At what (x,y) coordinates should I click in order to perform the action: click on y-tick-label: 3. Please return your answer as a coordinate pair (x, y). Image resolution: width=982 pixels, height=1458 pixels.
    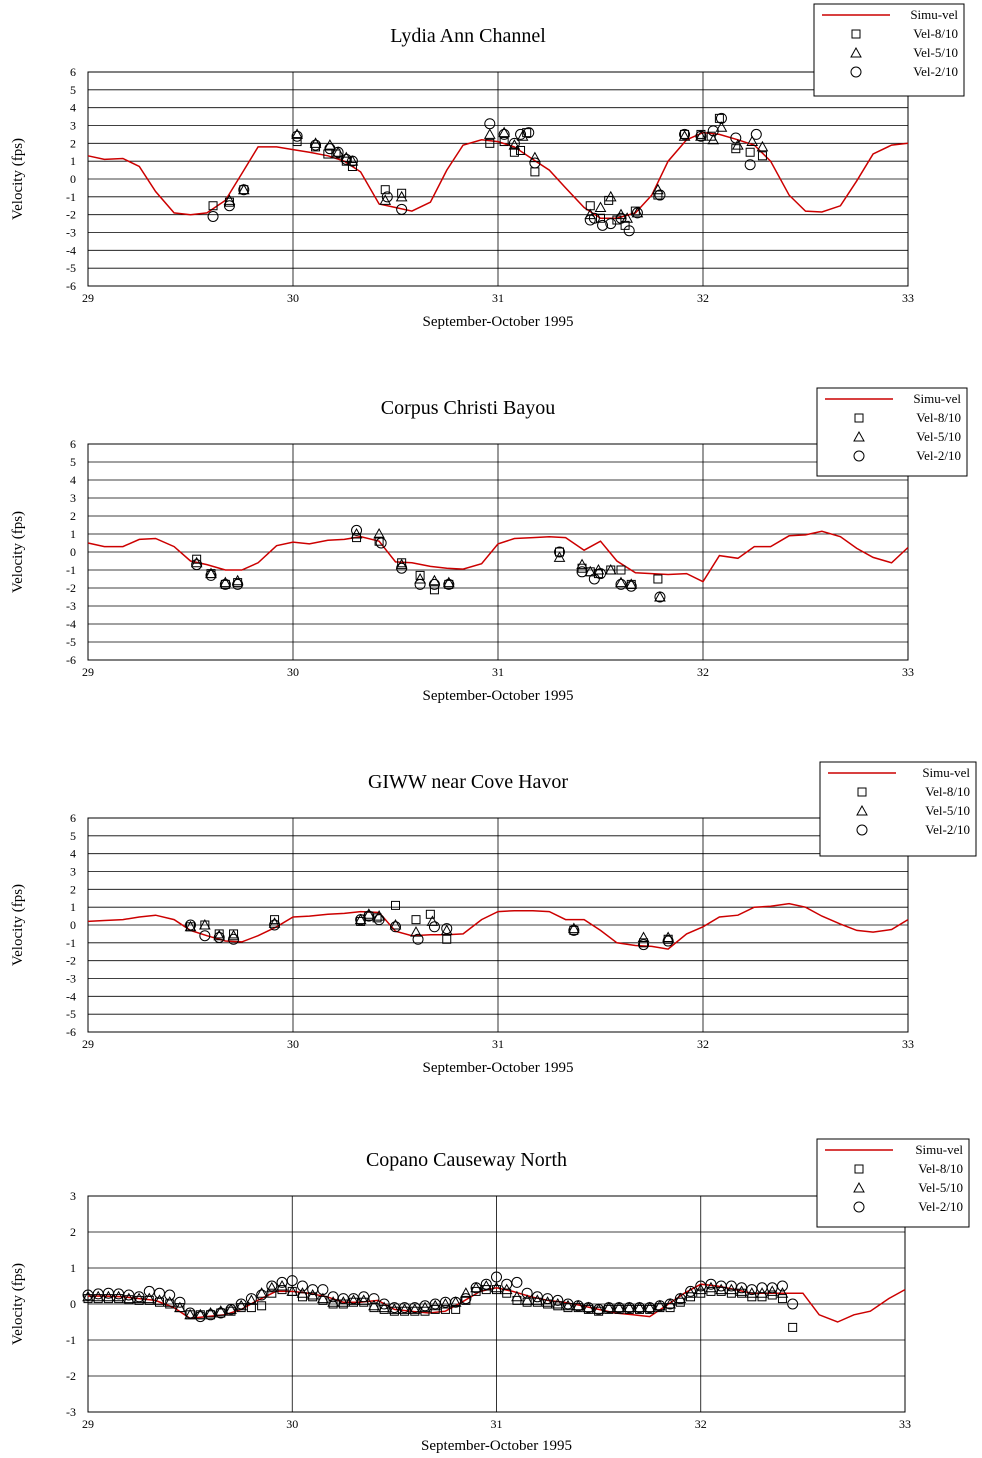
    Looking at the image, I should click on (73, 126).